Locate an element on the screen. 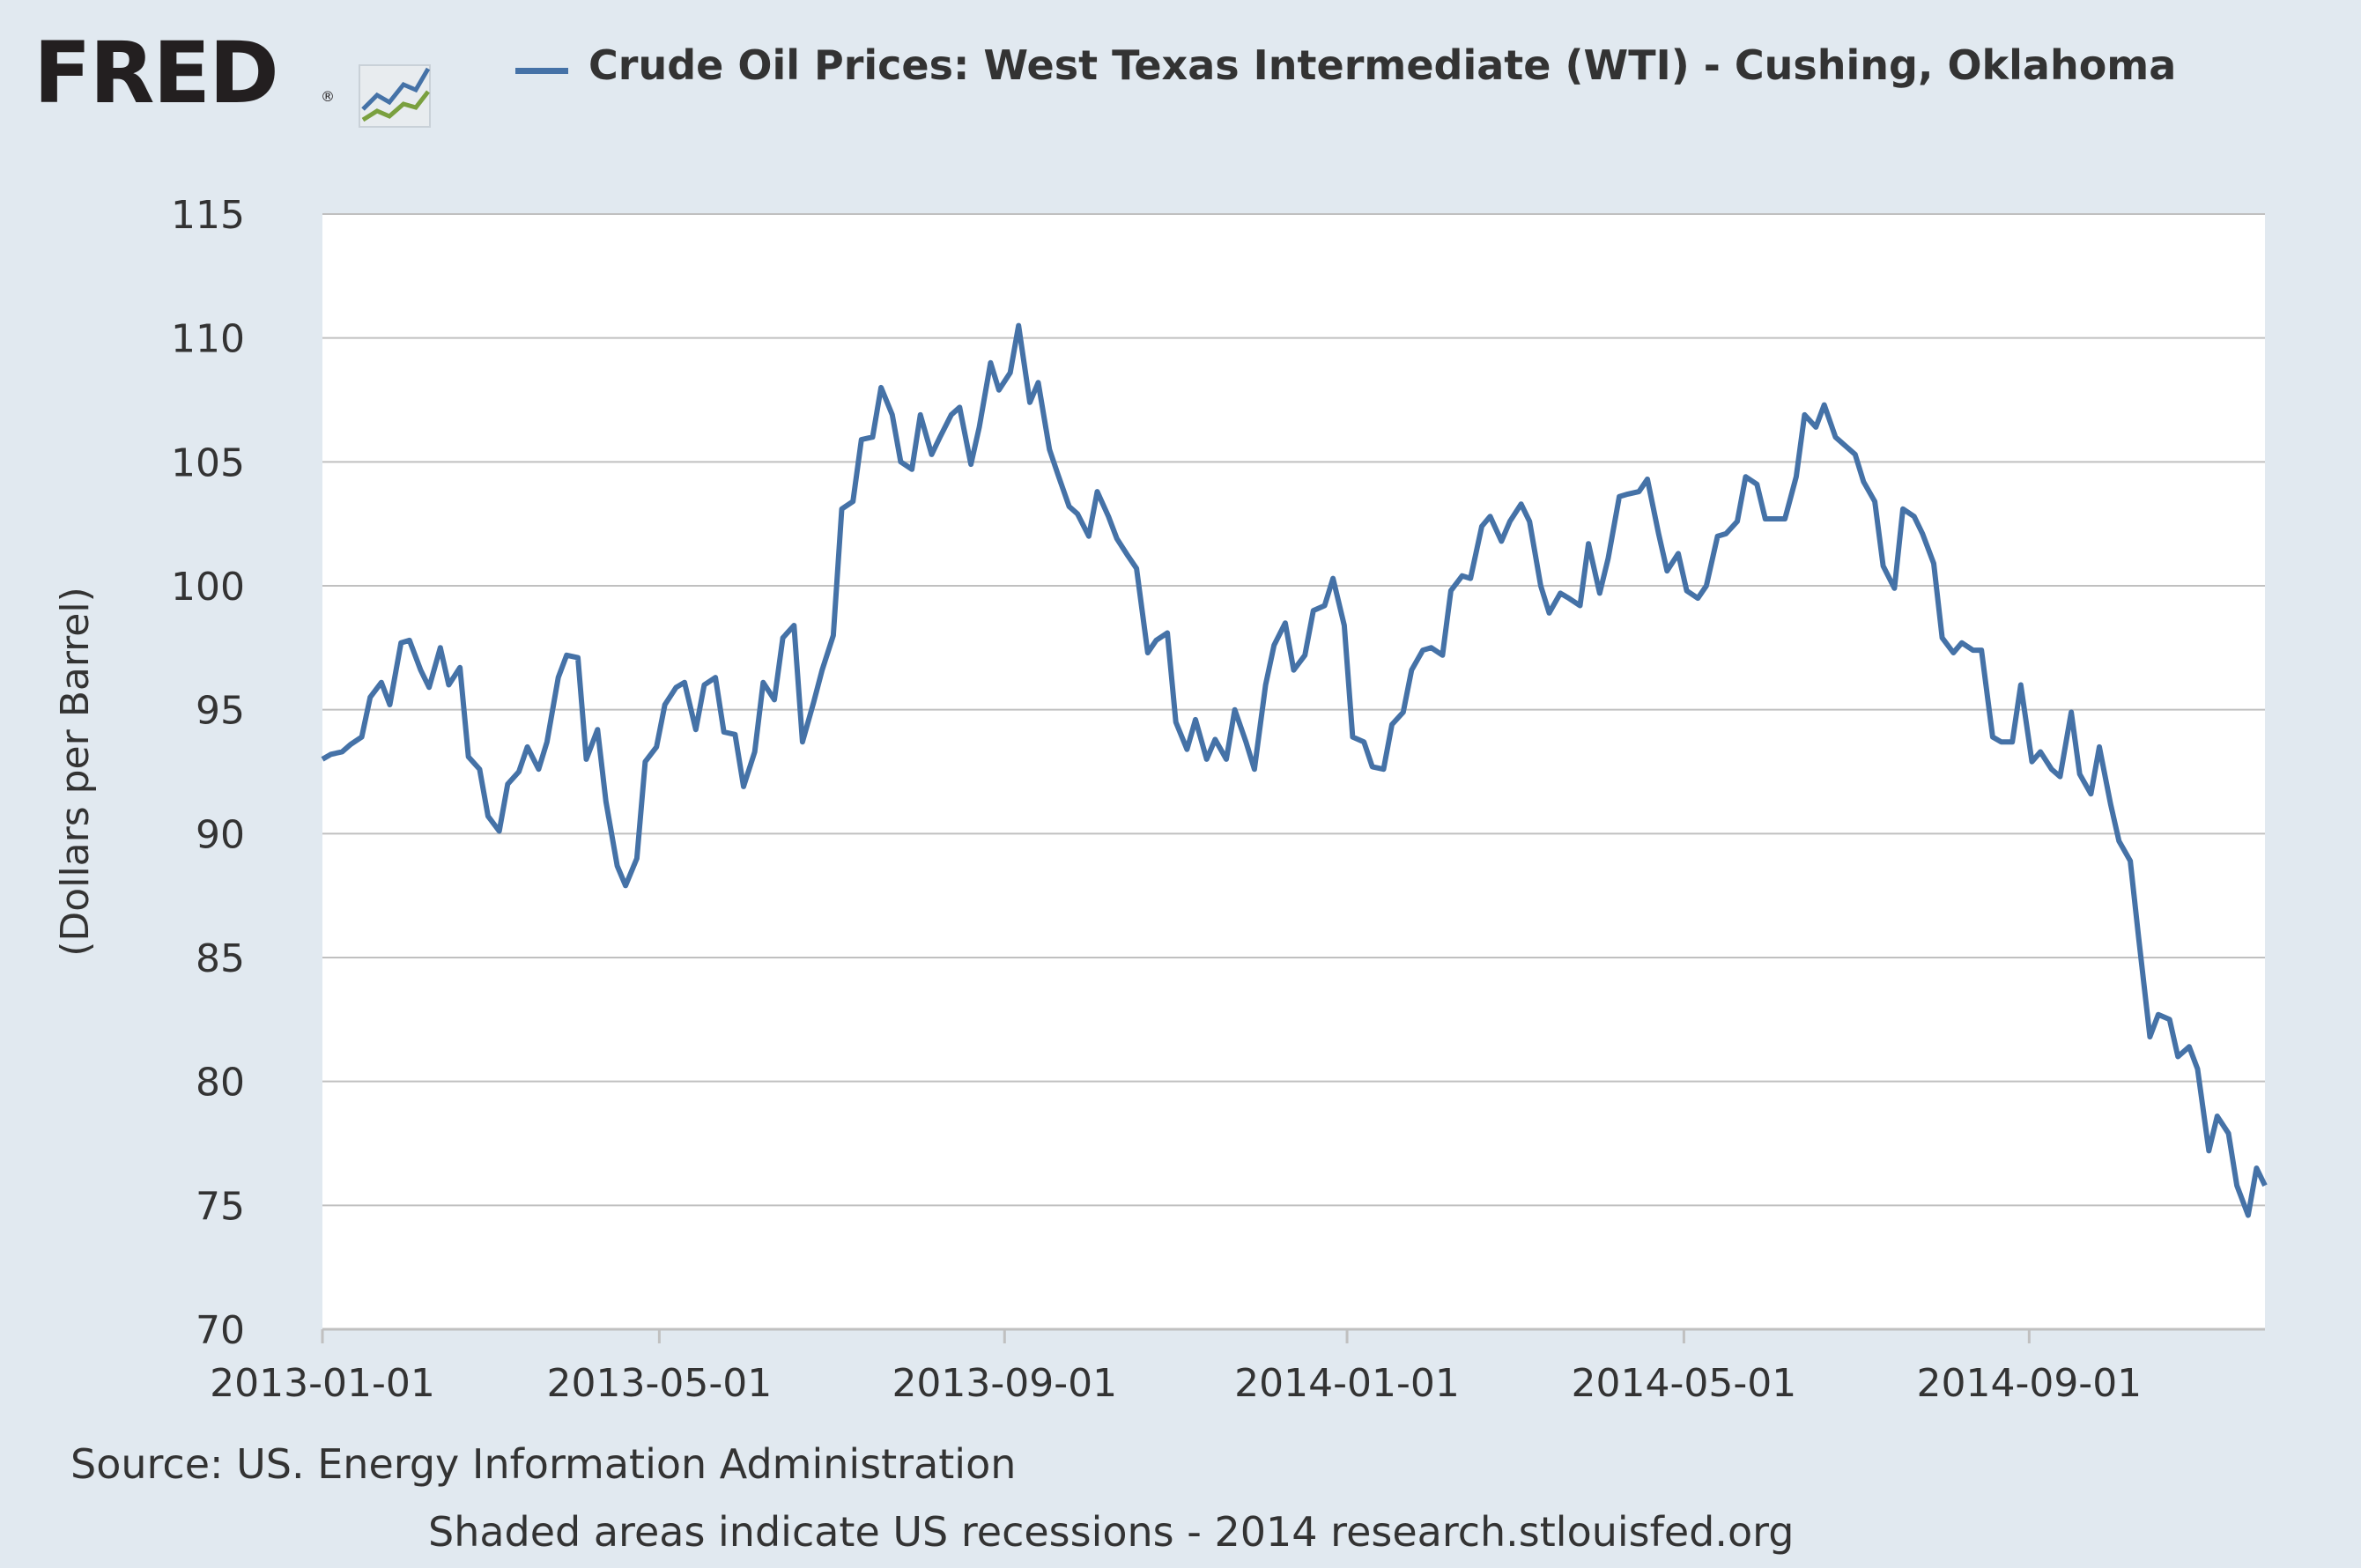 Image resolution: width=2361 pixels, height=1568 pixels. fred-logo-text: FRED is located at coordinates (156, 73).